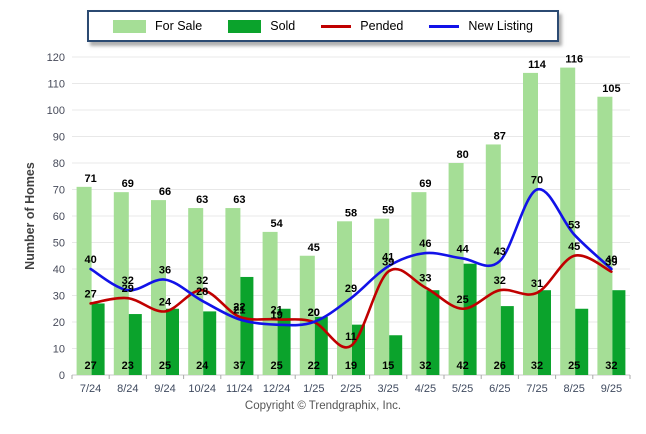 Image resolution: width=646 pixels, height=434 pixels. What do you see at coordinates (462, 249) in the screenshot?
I see `new-listing-value-label: 44` at bounding box center [462, 249].